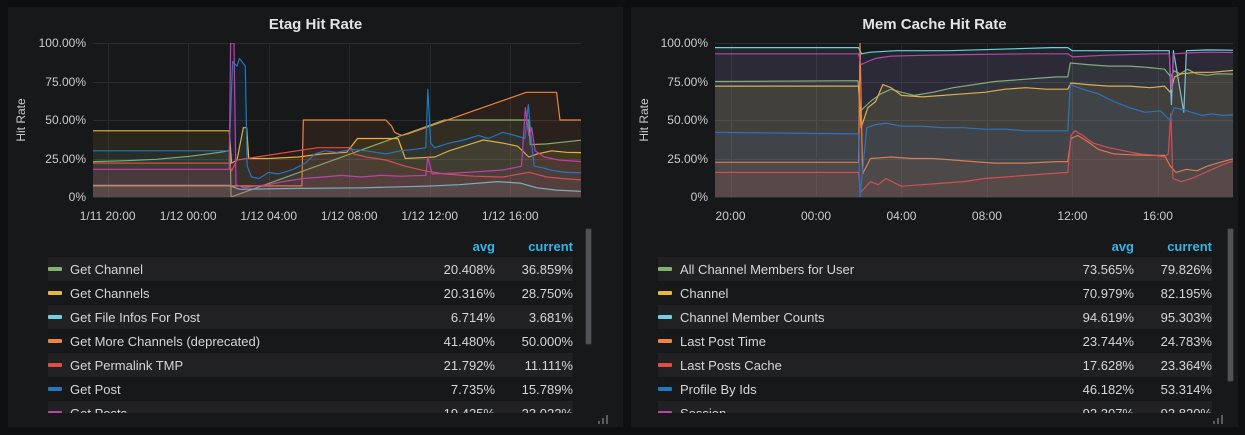 The image size is (1245, 435). I want to click on series-area-channel-member-counts, so click(974, 122).